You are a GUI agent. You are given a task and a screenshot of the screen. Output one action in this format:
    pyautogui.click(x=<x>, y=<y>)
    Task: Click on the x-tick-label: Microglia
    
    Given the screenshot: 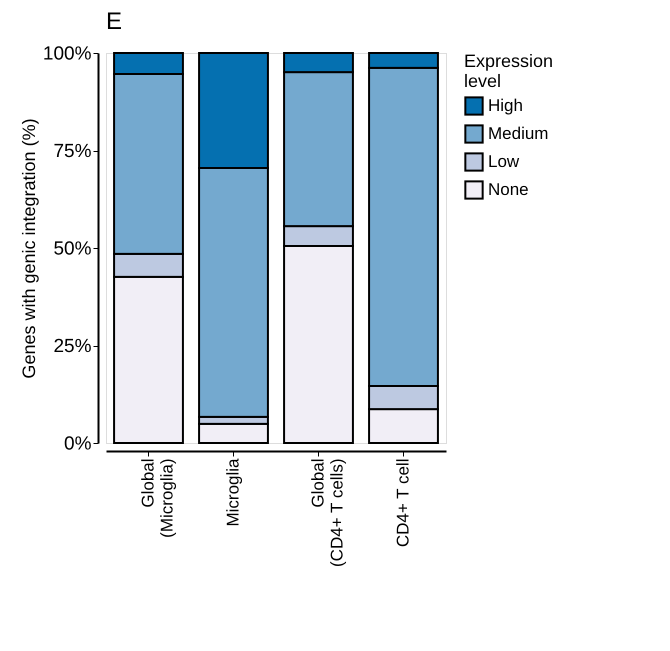 What is the action you would take?
    pyautogui.click(x=233, y=492)
    